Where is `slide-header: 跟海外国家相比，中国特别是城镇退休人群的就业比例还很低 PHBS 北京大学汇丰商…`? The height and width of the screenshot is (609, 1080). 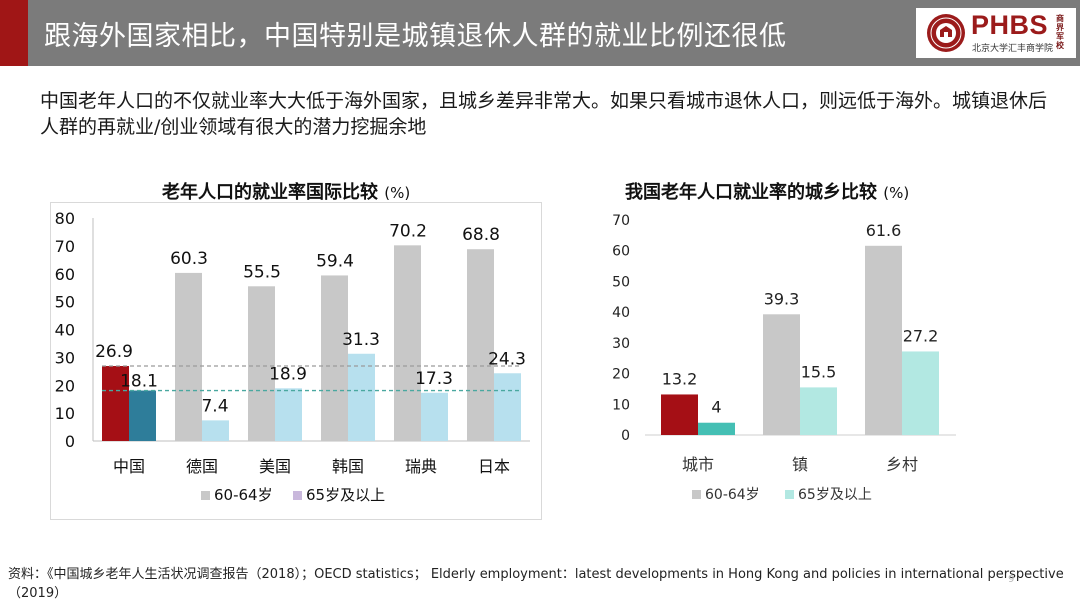
slide-header: 跟海外国家相比，中国特别是城镇退休人群的就业比例还很低 PHBS 北京大学汇丰商… is located at coordinates (540, 33).